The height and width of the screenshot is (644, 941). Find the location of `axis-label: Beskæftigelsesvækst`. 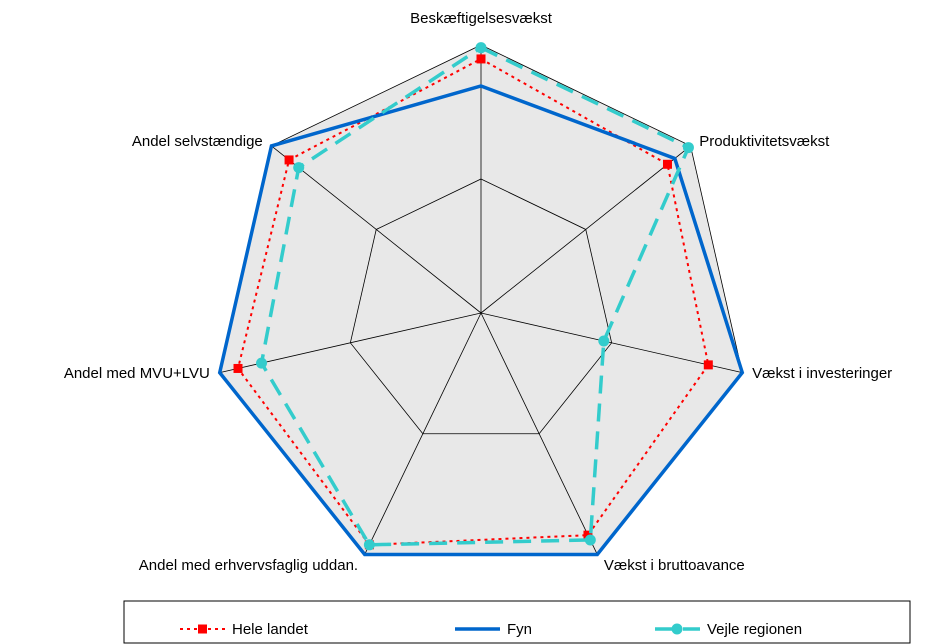

axis-label: Beskæftigelsesvækst is located at coordinates (481, 18).